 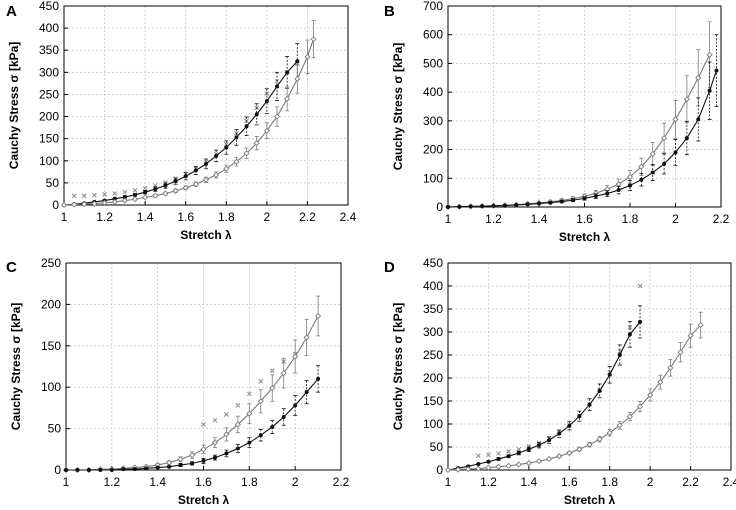 What do you see at coordinates (53, 183) in the screenshot?
I see `y-tick-label: 50` at bounding box center [53, 183].